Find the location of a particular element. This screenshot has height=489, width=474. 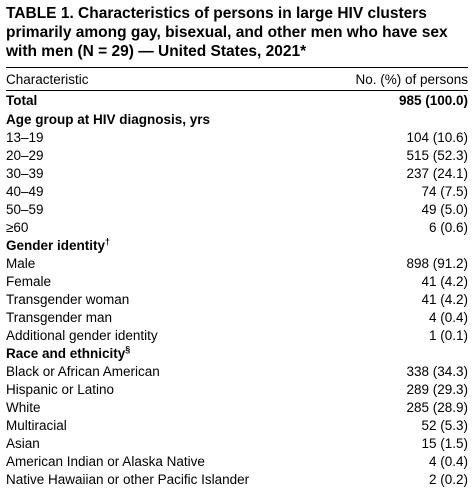

row-value: 74 (7.5) is located at coordinates (444, 191).